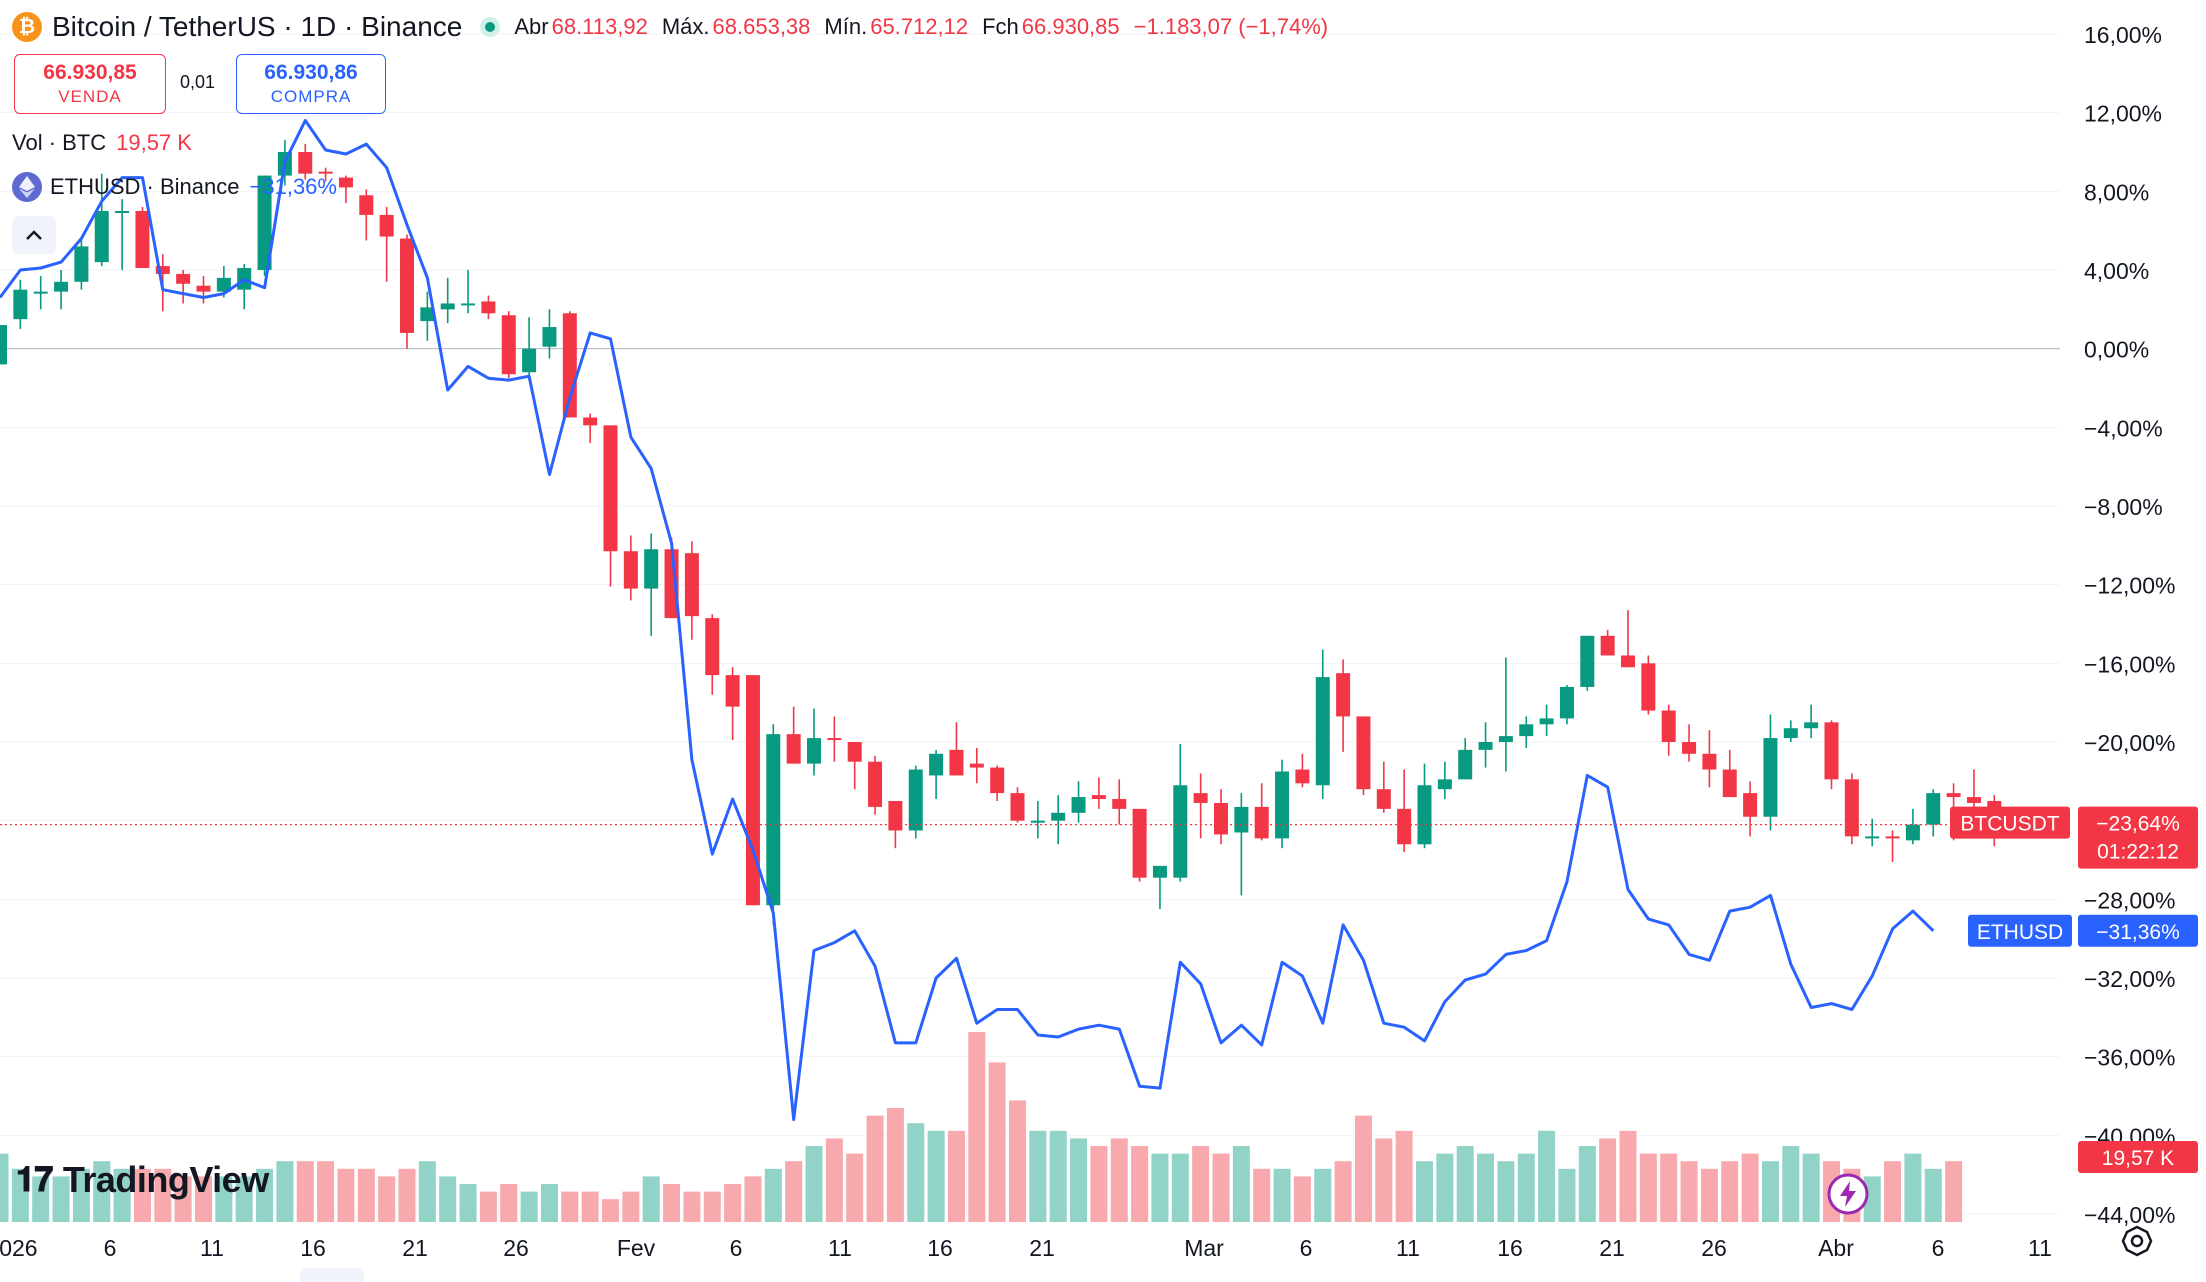 The image size is (2206, 1282). I want to click on x-tick-label: Fev, so click(636, 1248).